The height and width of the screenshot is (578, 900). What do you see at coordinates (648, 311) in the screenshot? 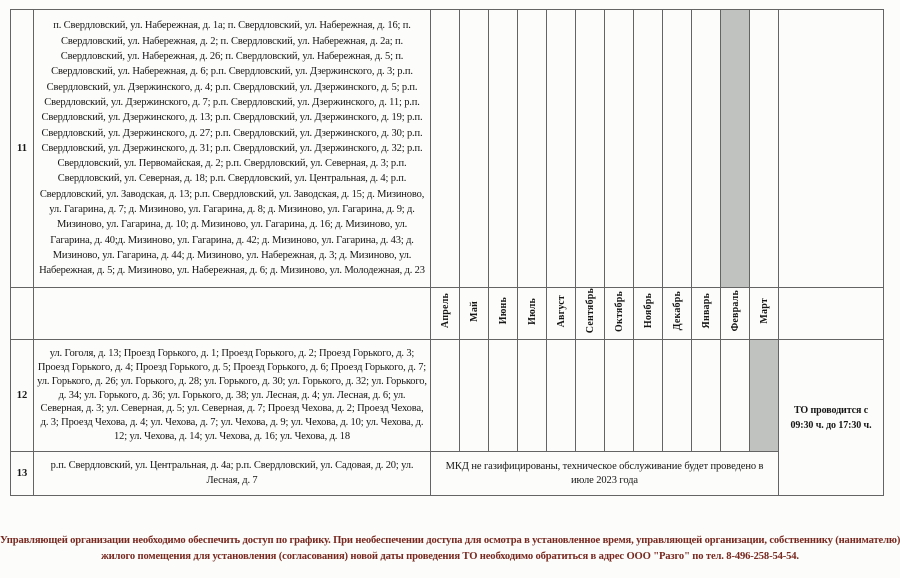
I see `month-label: Ноябрь` at bounding box center [648, 311].